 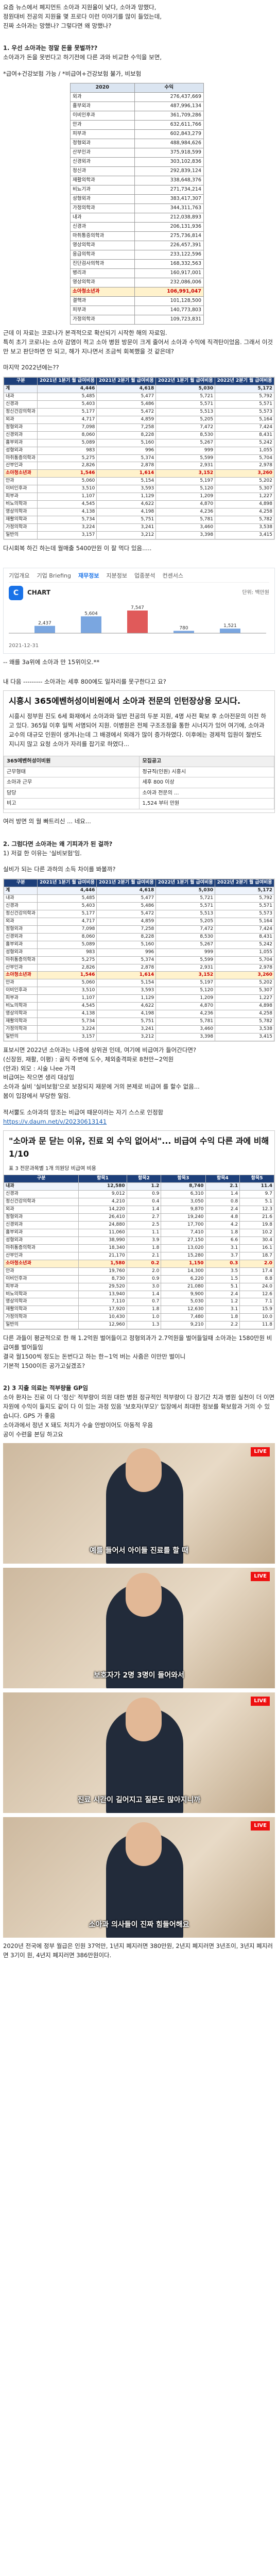 I want to click on table-cell: 1.8, so click(x=144, y=1248).